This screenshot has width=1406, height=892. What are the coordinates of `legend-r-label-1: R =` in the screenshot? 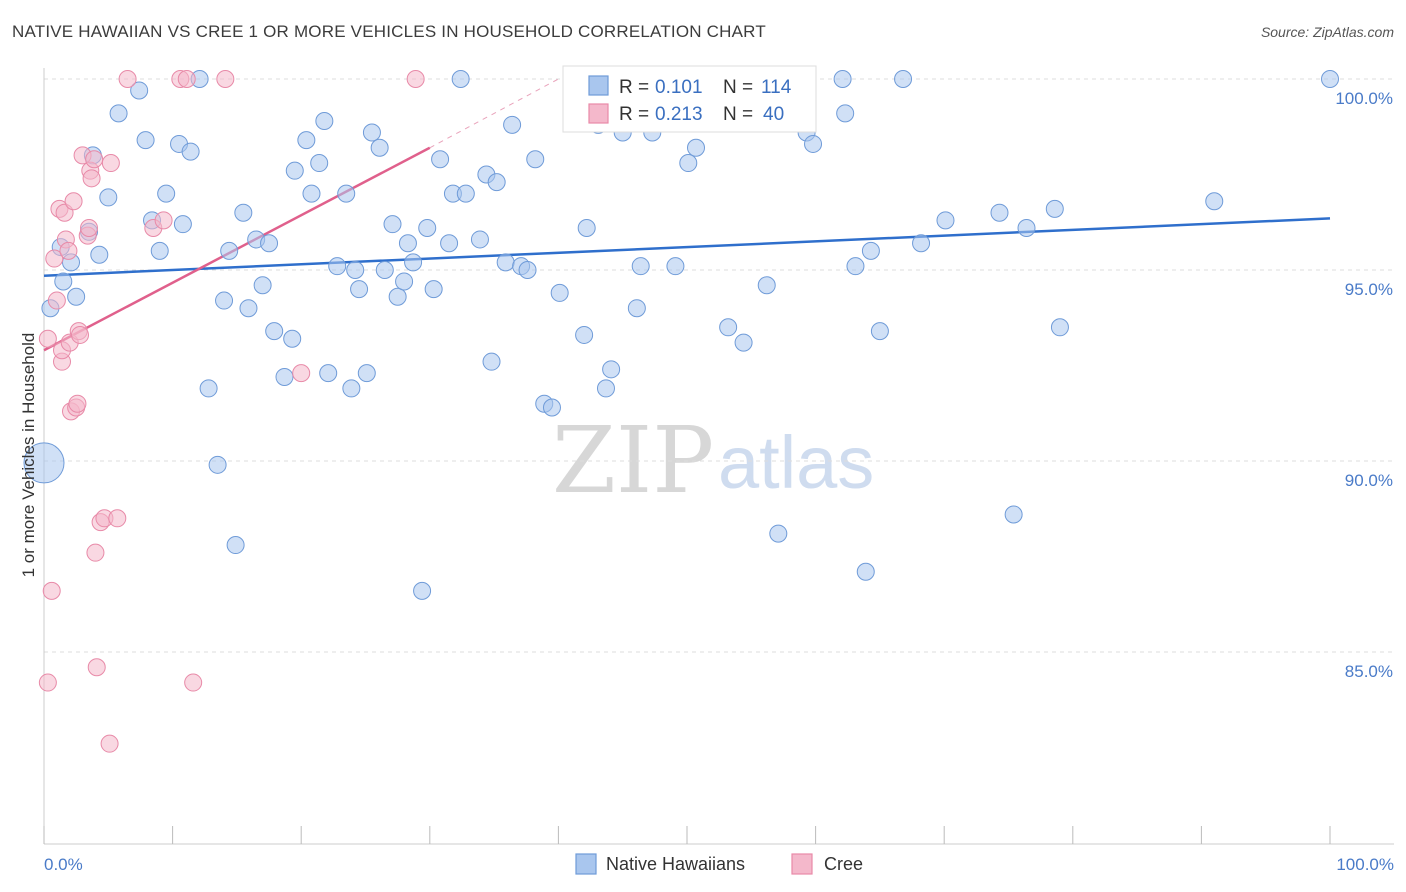 It's located at (634, 87).